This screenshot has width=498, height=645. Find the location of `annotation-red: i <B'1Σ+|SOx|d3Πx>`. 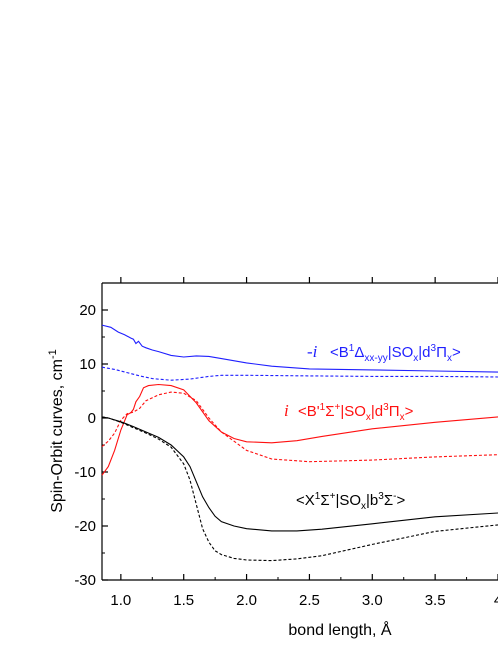

annotation-red: i <B'1Σ+|SOx|d3Πx> is located at coordinates (349, 412).